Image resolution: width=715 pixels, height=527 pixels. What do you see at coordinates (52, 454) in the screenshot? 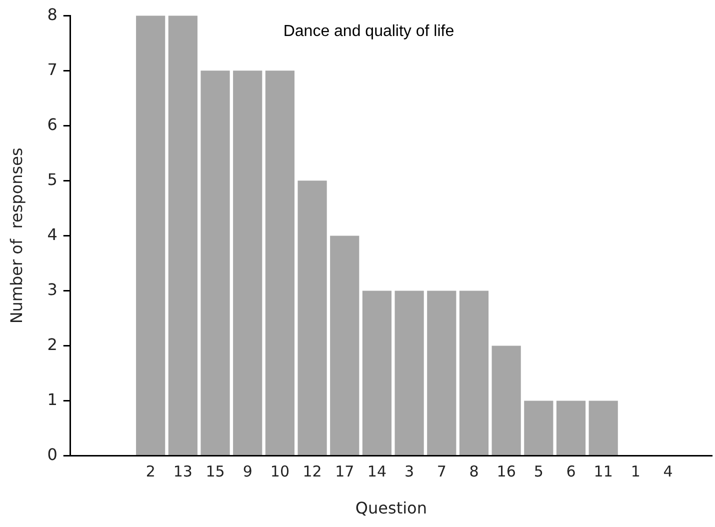
I see `y-tick-label: 0` at bounding box center [52, 454].